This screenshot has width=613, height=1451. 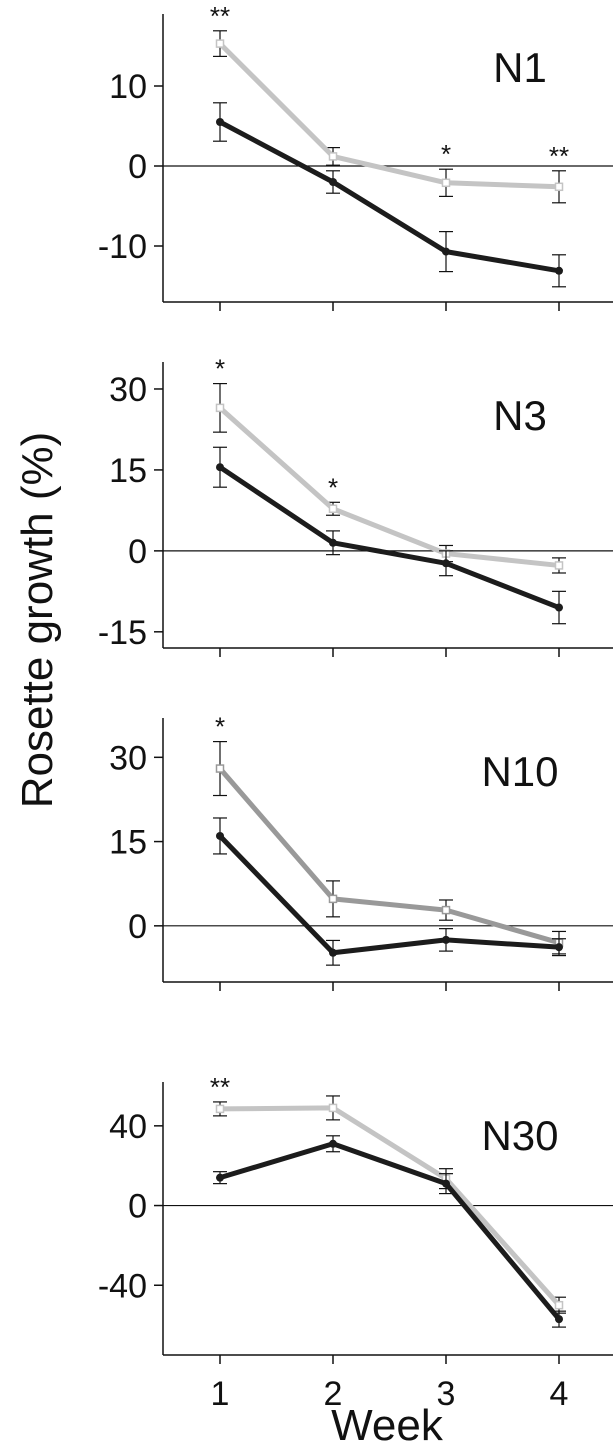 I want to click on y-tick-label: 40, so click(x=128, y=1127).